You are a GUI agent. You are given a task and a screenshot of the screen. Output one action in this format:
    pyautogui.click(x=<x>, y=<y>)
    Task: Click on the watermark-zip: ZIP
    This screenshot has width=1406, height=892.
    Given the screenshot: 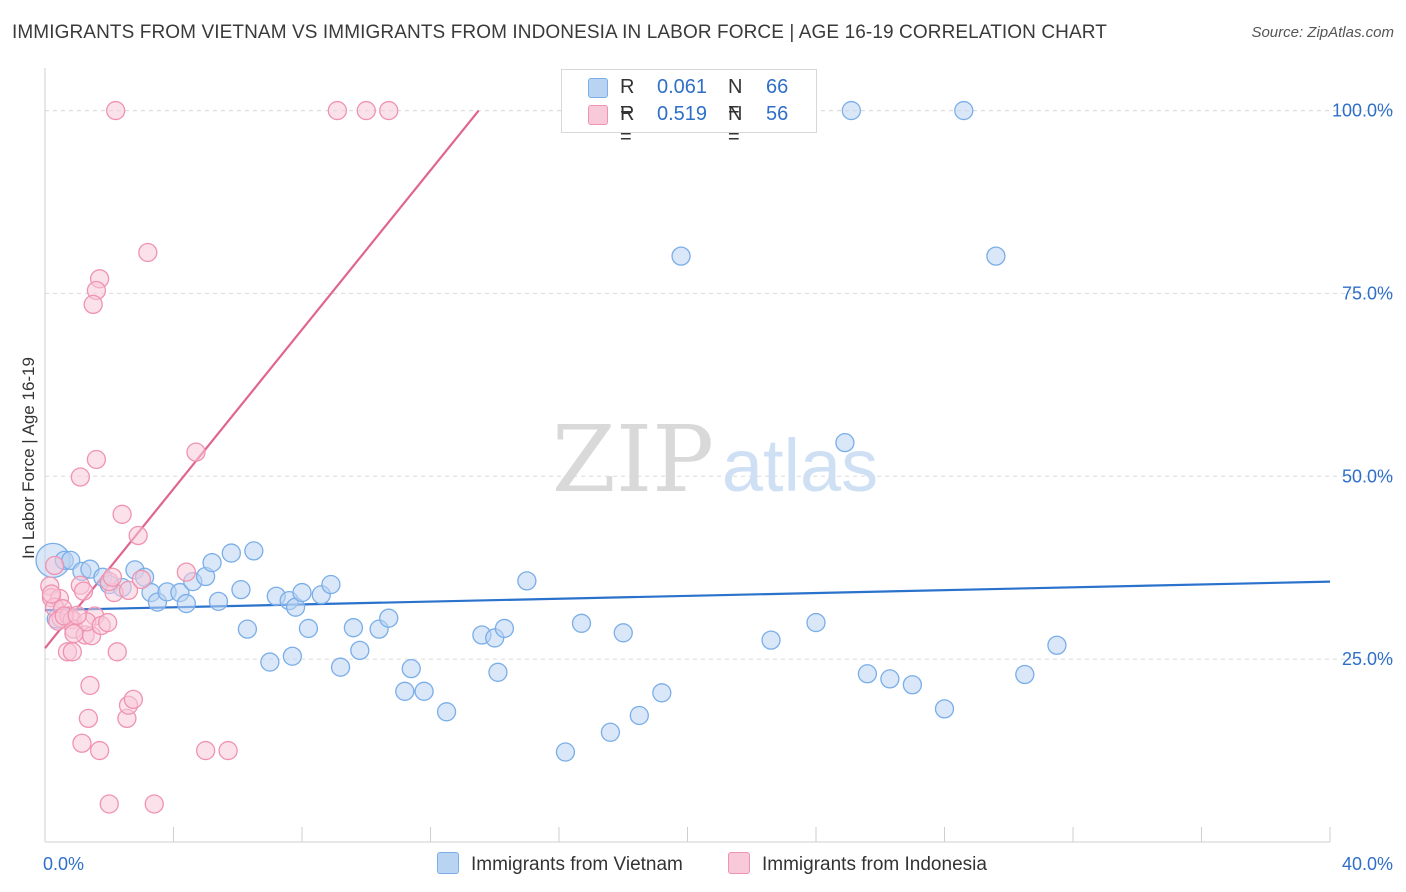 What is the action you would take?
    pyautogui.click(x=633, y=459)
    